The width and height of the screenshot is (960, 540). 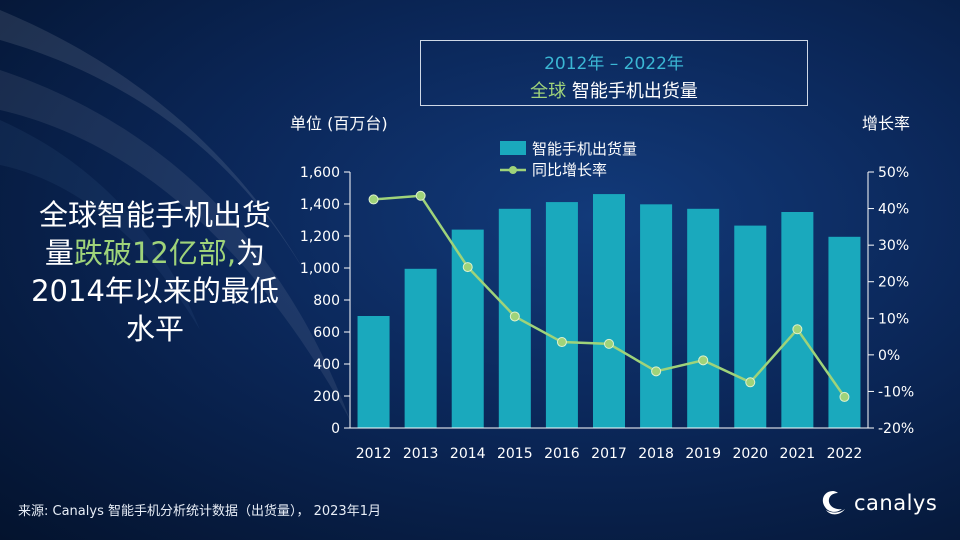 I want to click on legend-label-growth: 同比增长率, so click(x=569, y=170).